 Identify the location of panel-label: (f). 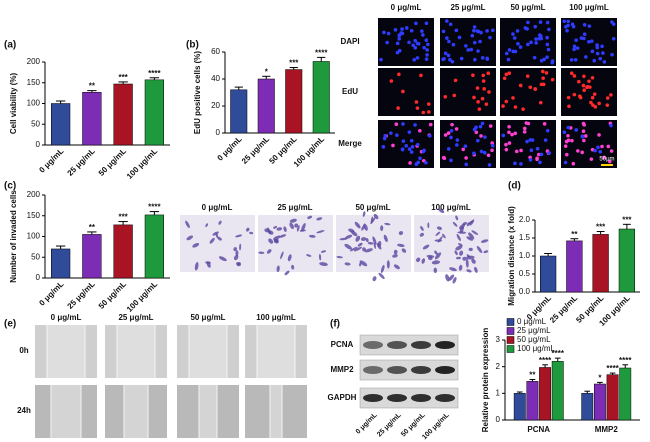
(335, 324).